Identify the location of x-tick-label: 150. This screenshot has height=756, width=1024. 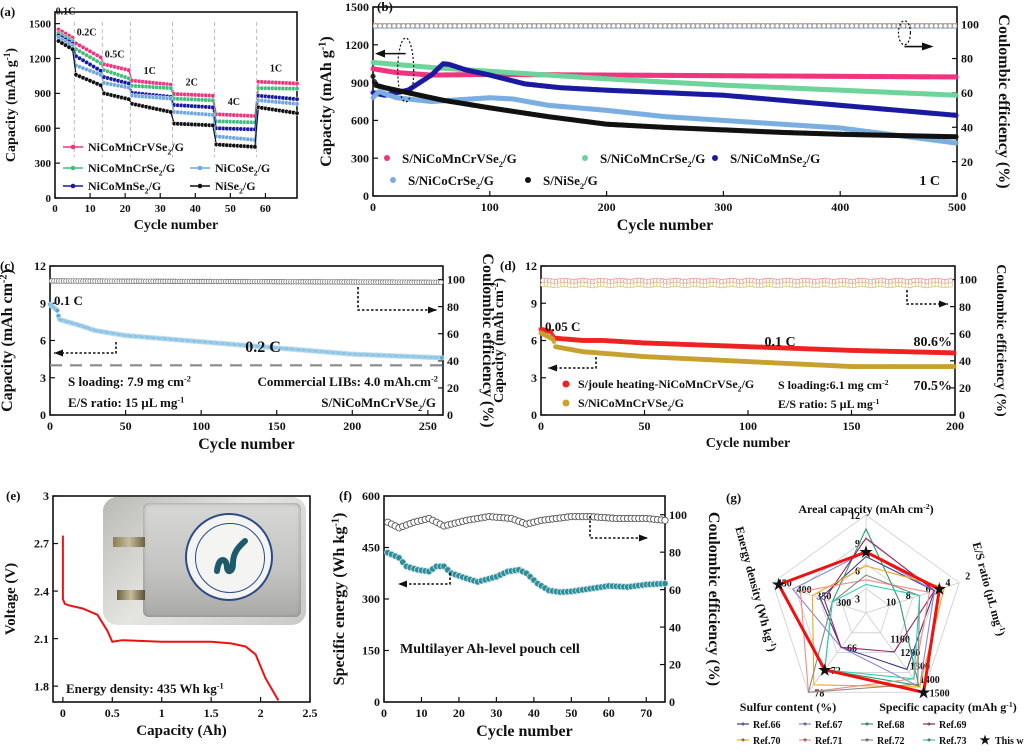
(277, 426).